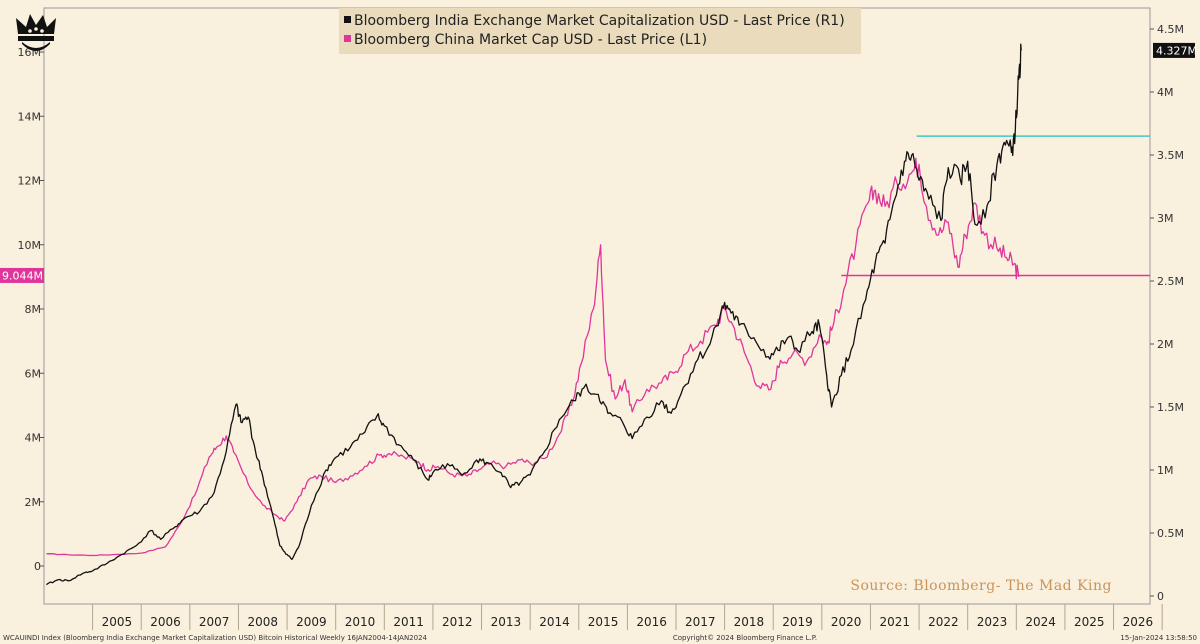  Describe the element at coordinates (1158, 638) in the screenshot. I see `footer-timestamp: 15-Jan-2024 13:58:50` at that location.